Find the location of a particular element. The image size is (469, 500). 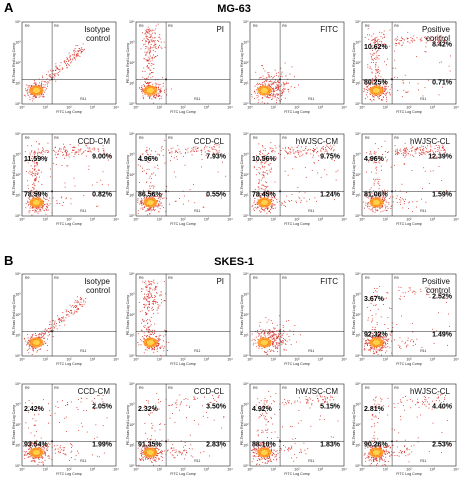

gate-label: R11 is located at coordinates (197, 351).